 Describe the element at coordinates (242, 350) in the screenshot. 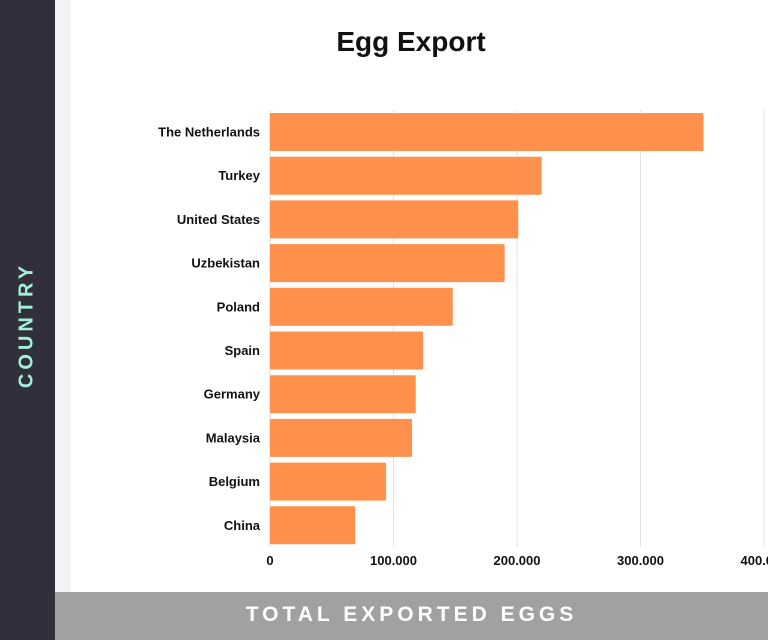

I see `category-label: Spain` at that location.